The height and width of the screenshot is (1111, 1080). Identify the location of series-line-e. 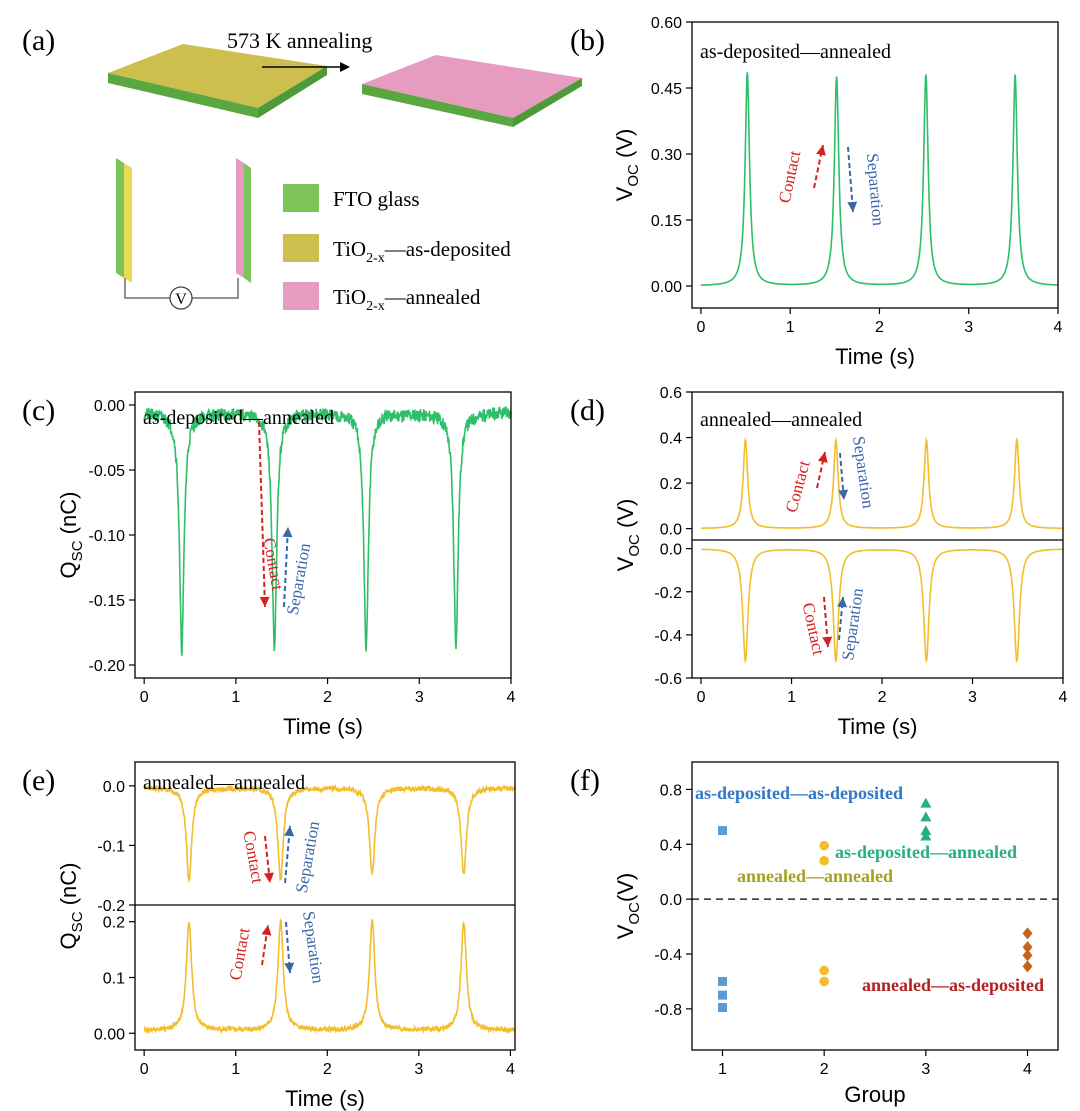
(329, 976).